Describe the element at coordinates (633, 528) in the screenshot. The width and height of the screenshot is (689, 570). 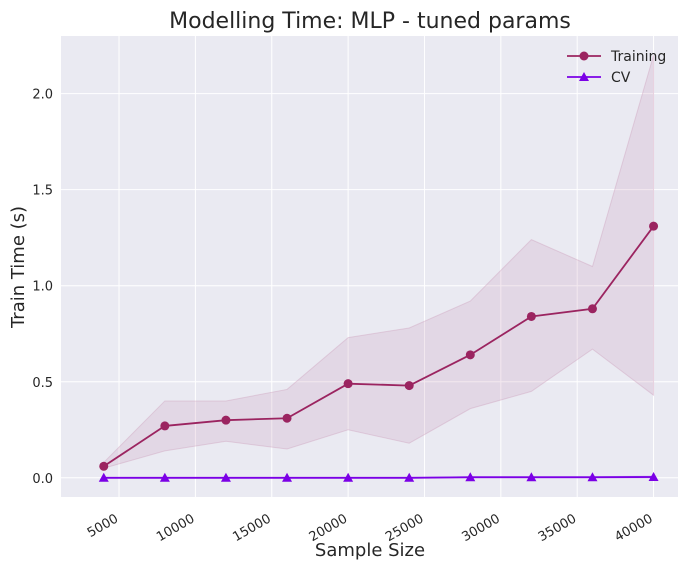
I see `x-tick-label: 40000` at that location.